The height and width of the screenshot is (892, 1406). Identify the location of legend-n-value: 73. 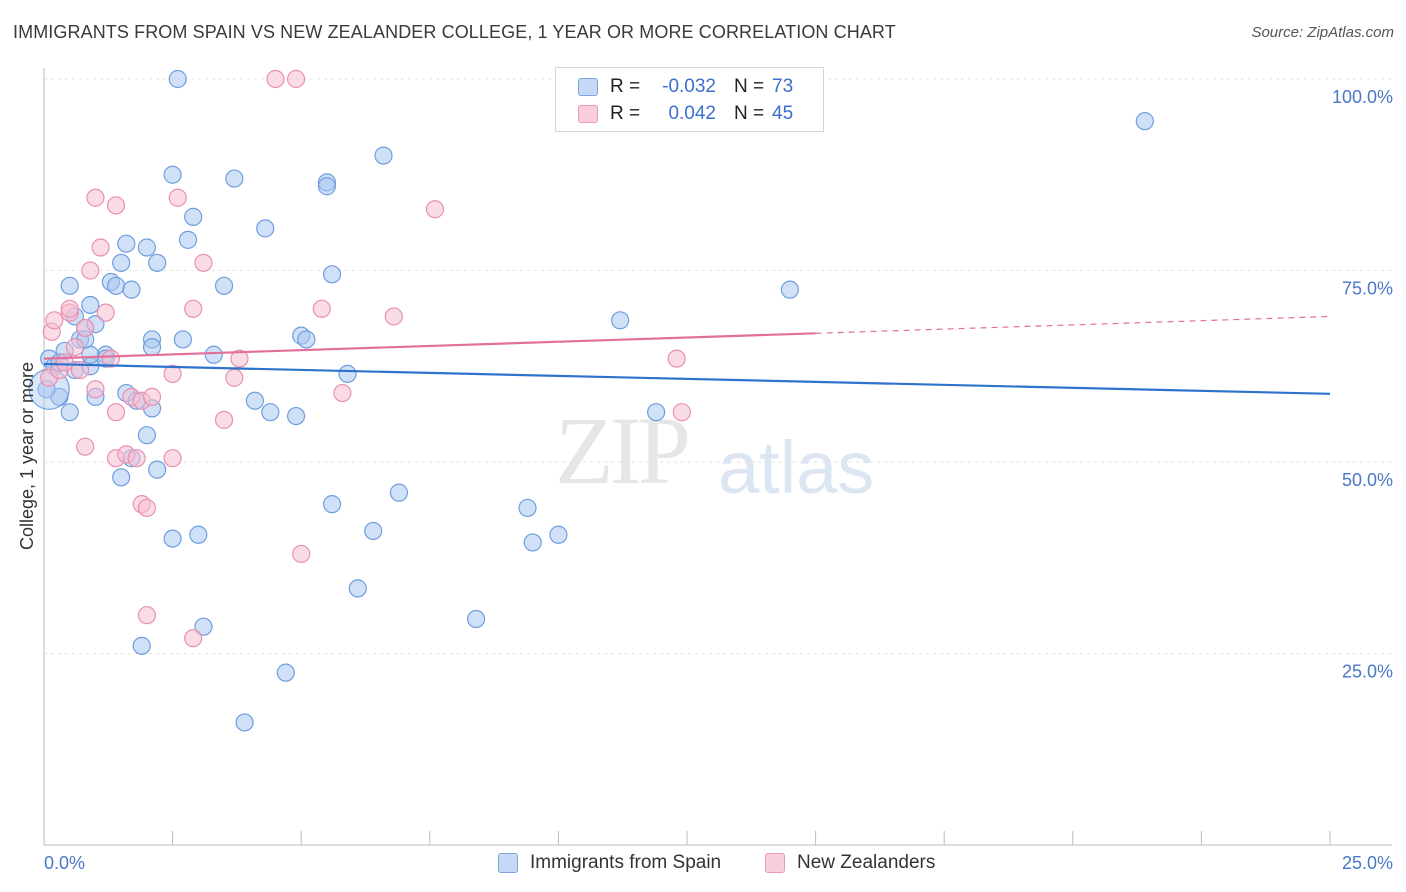
(783, 86).